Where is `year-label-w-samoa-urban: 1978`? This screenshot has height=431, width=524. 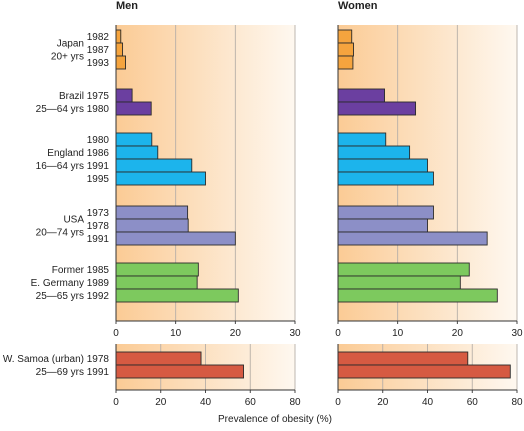
year-label-w-samoa-urban: 1978 is located at coordinates (98, 359).